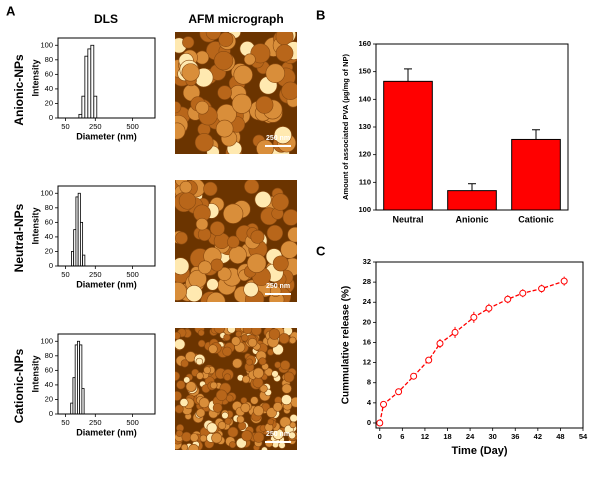 The height and width of the screenshot is (478, 602). Describe the element at coordinates (35, 225) in the screenshot. I see `y-axis-label: Intensity` at that location.